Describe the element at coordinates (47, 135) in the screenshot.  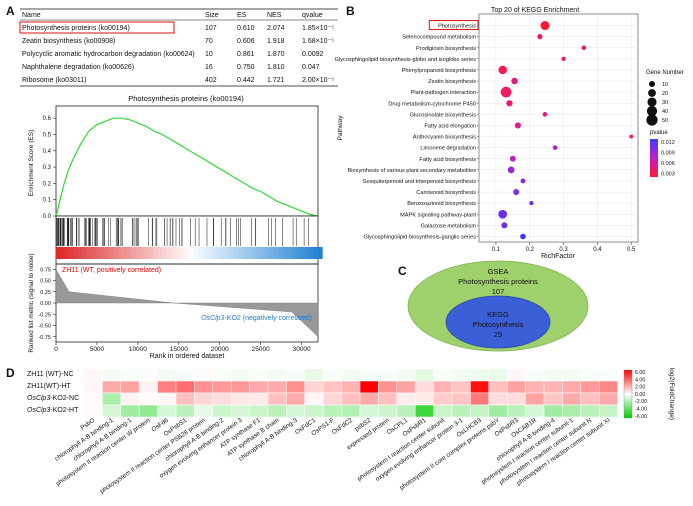
I see `es-tick-label: 0.5` at that location.